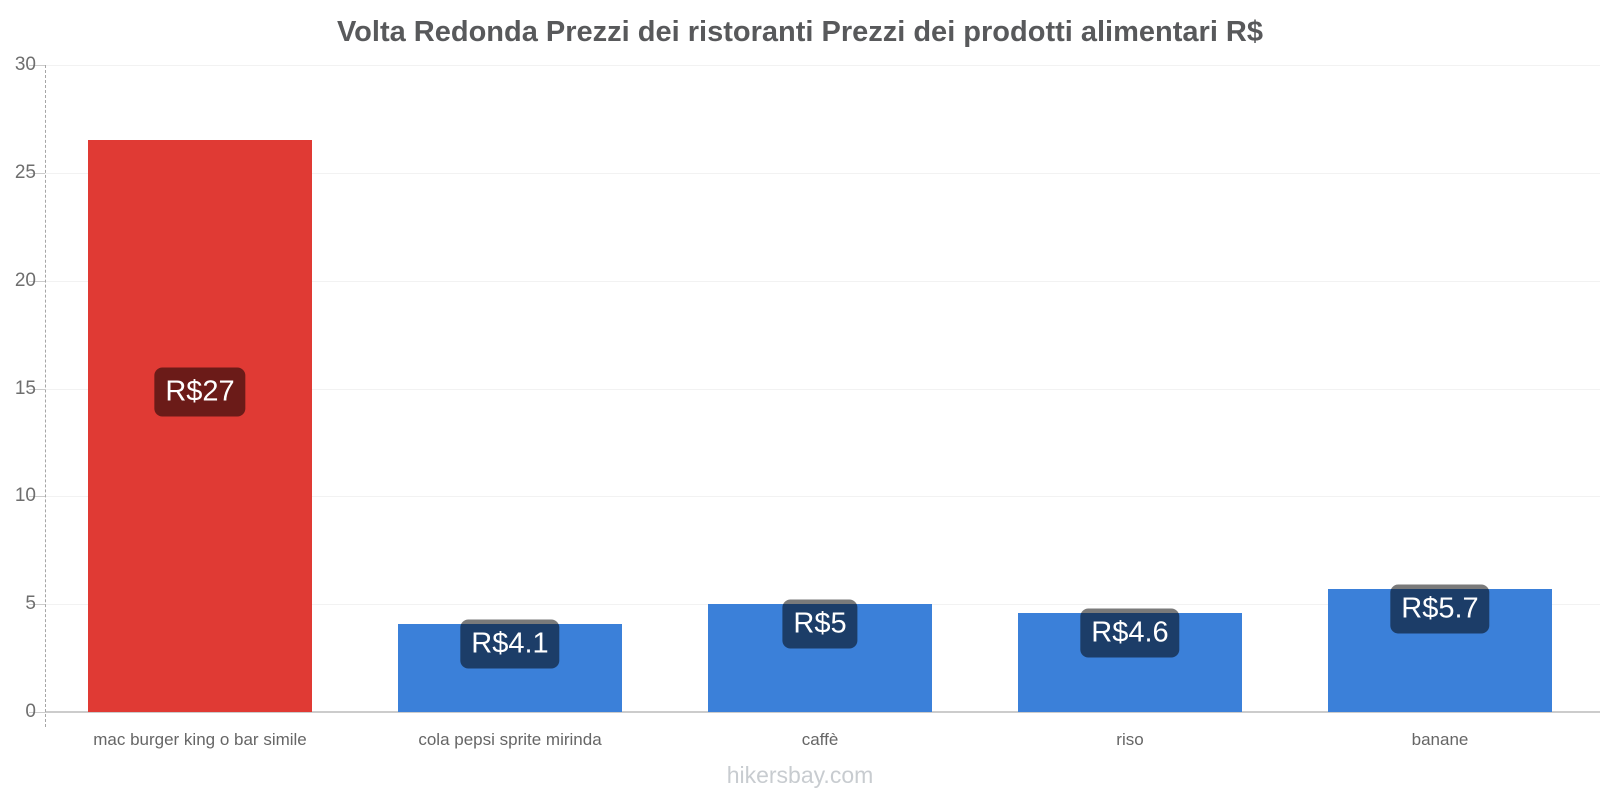 The image size is (1600, 800). I want to click on category-label: caffè, so click(820, 739).